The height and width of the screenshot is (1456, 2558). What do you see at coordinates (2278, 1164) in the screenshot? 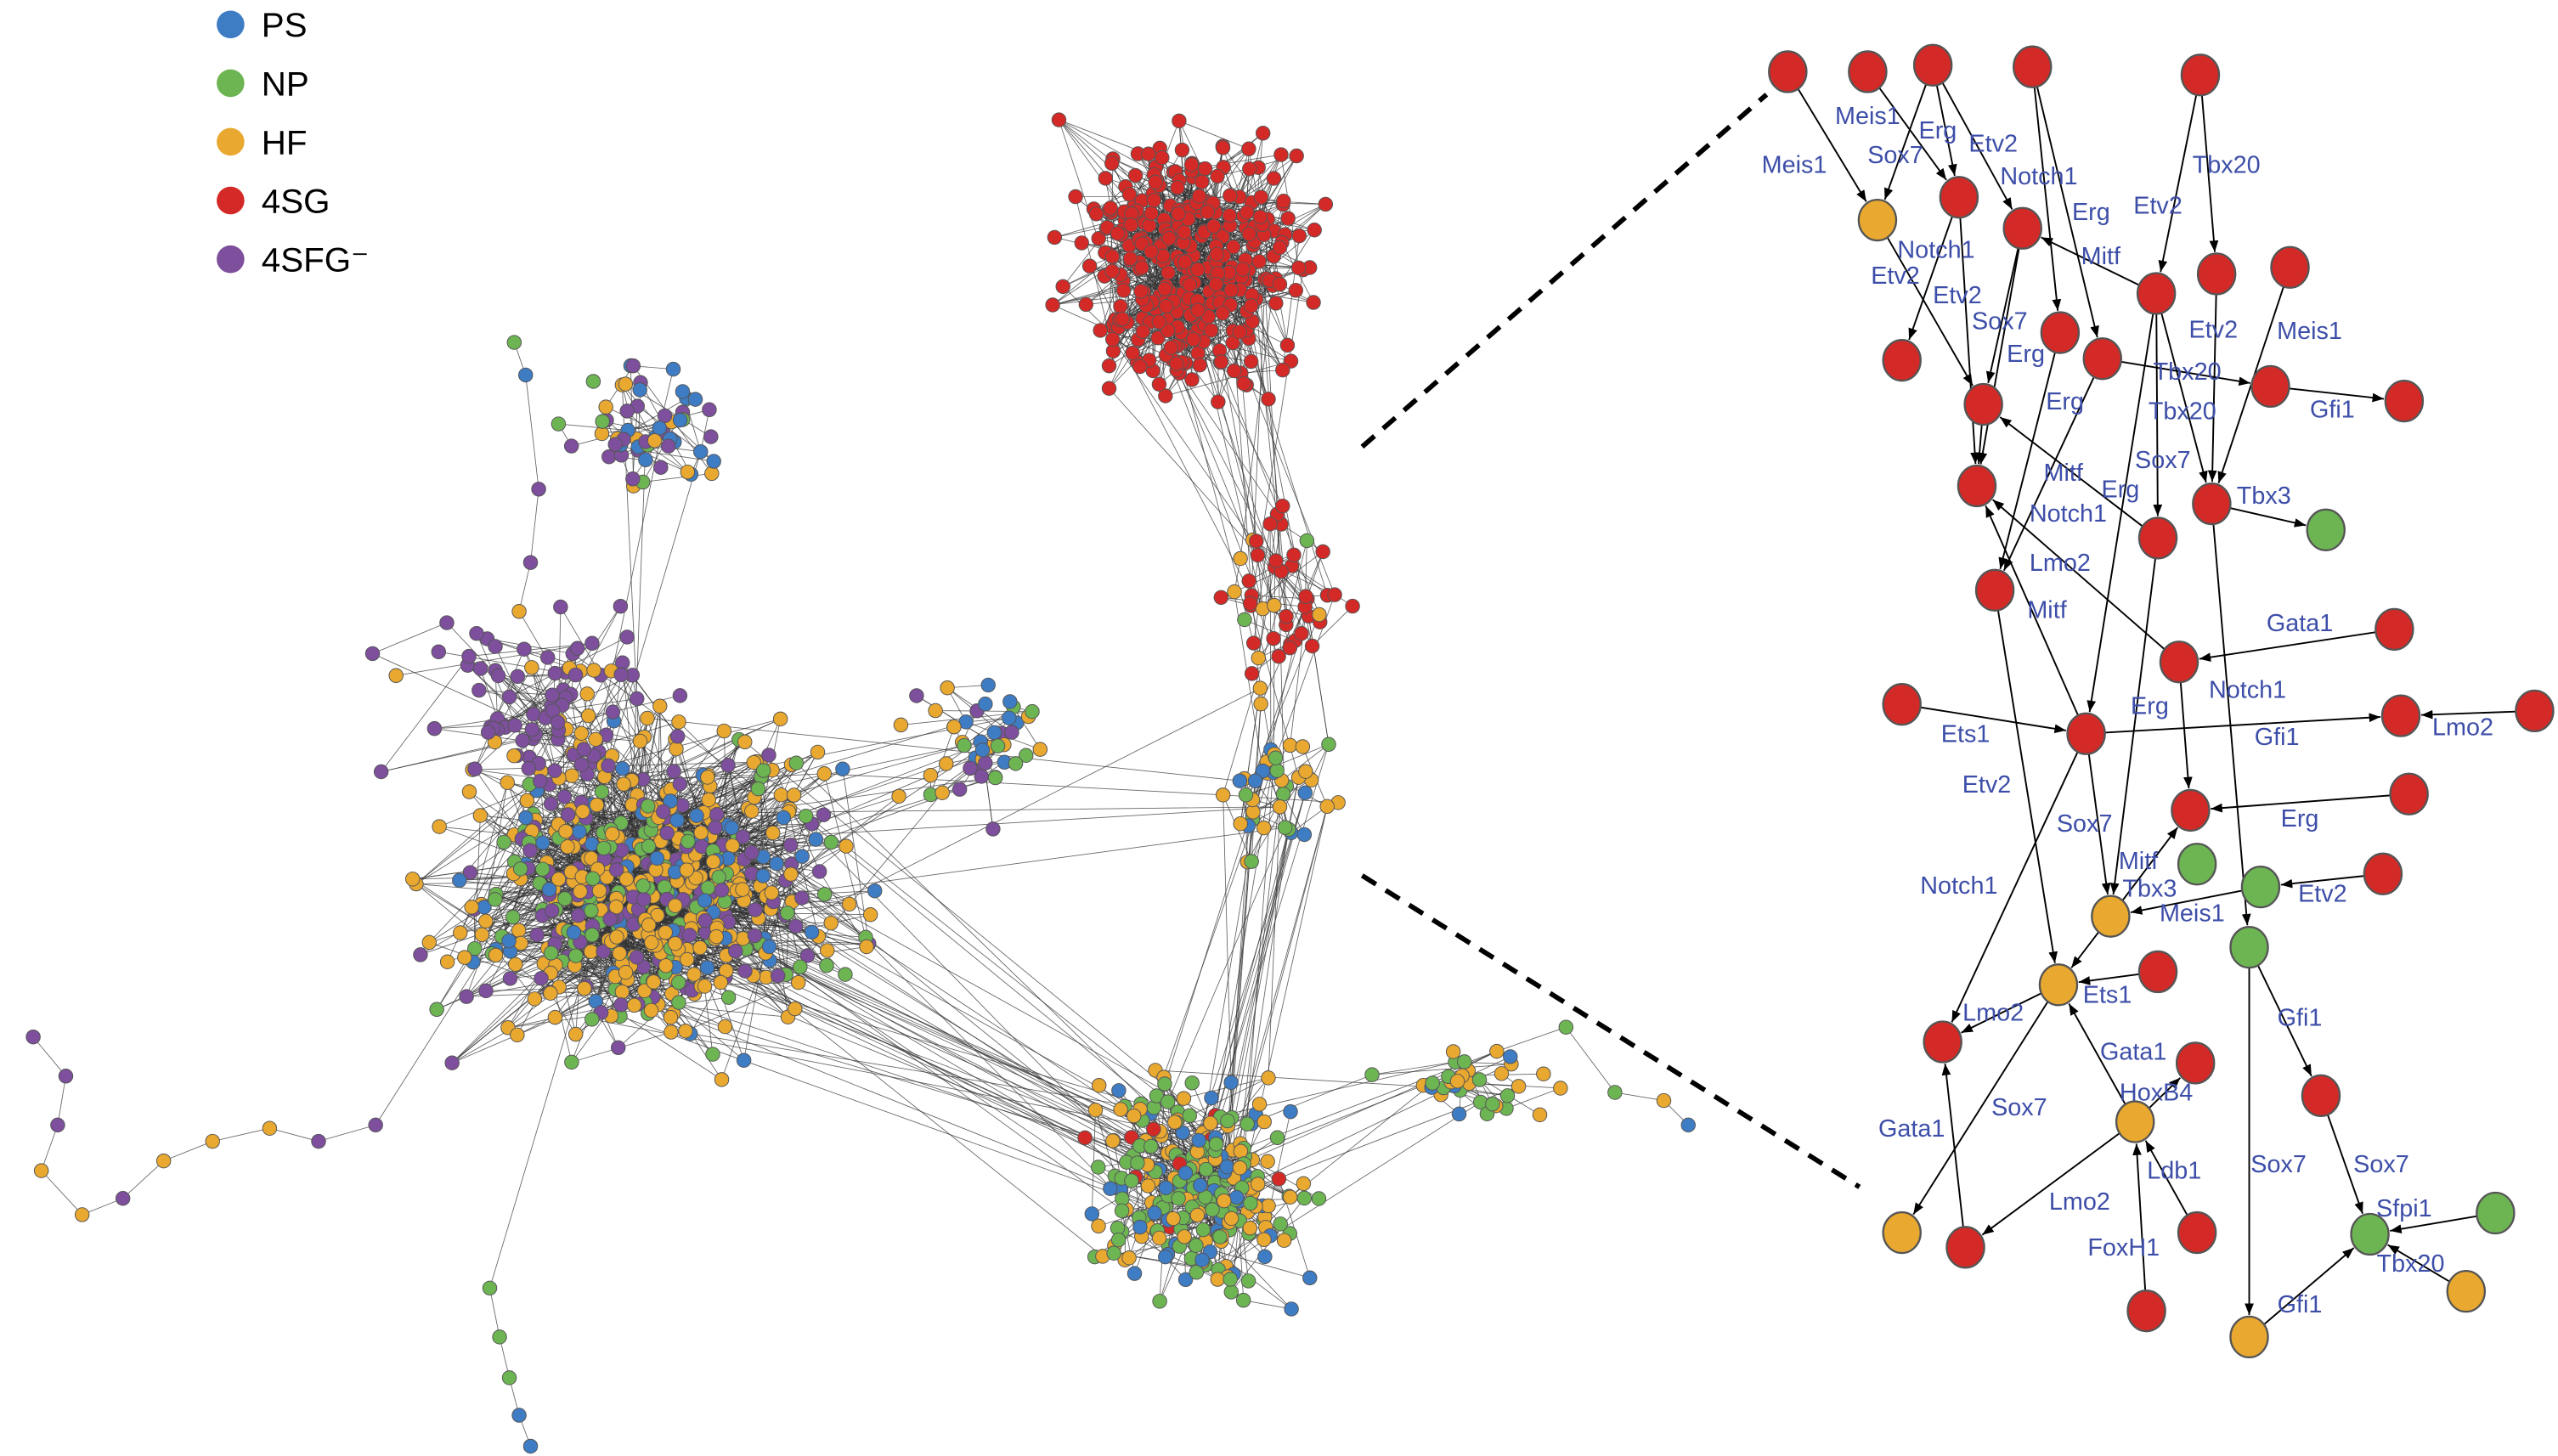
I see `edge-label: Sox7` at bounding box center [2278, 1164].